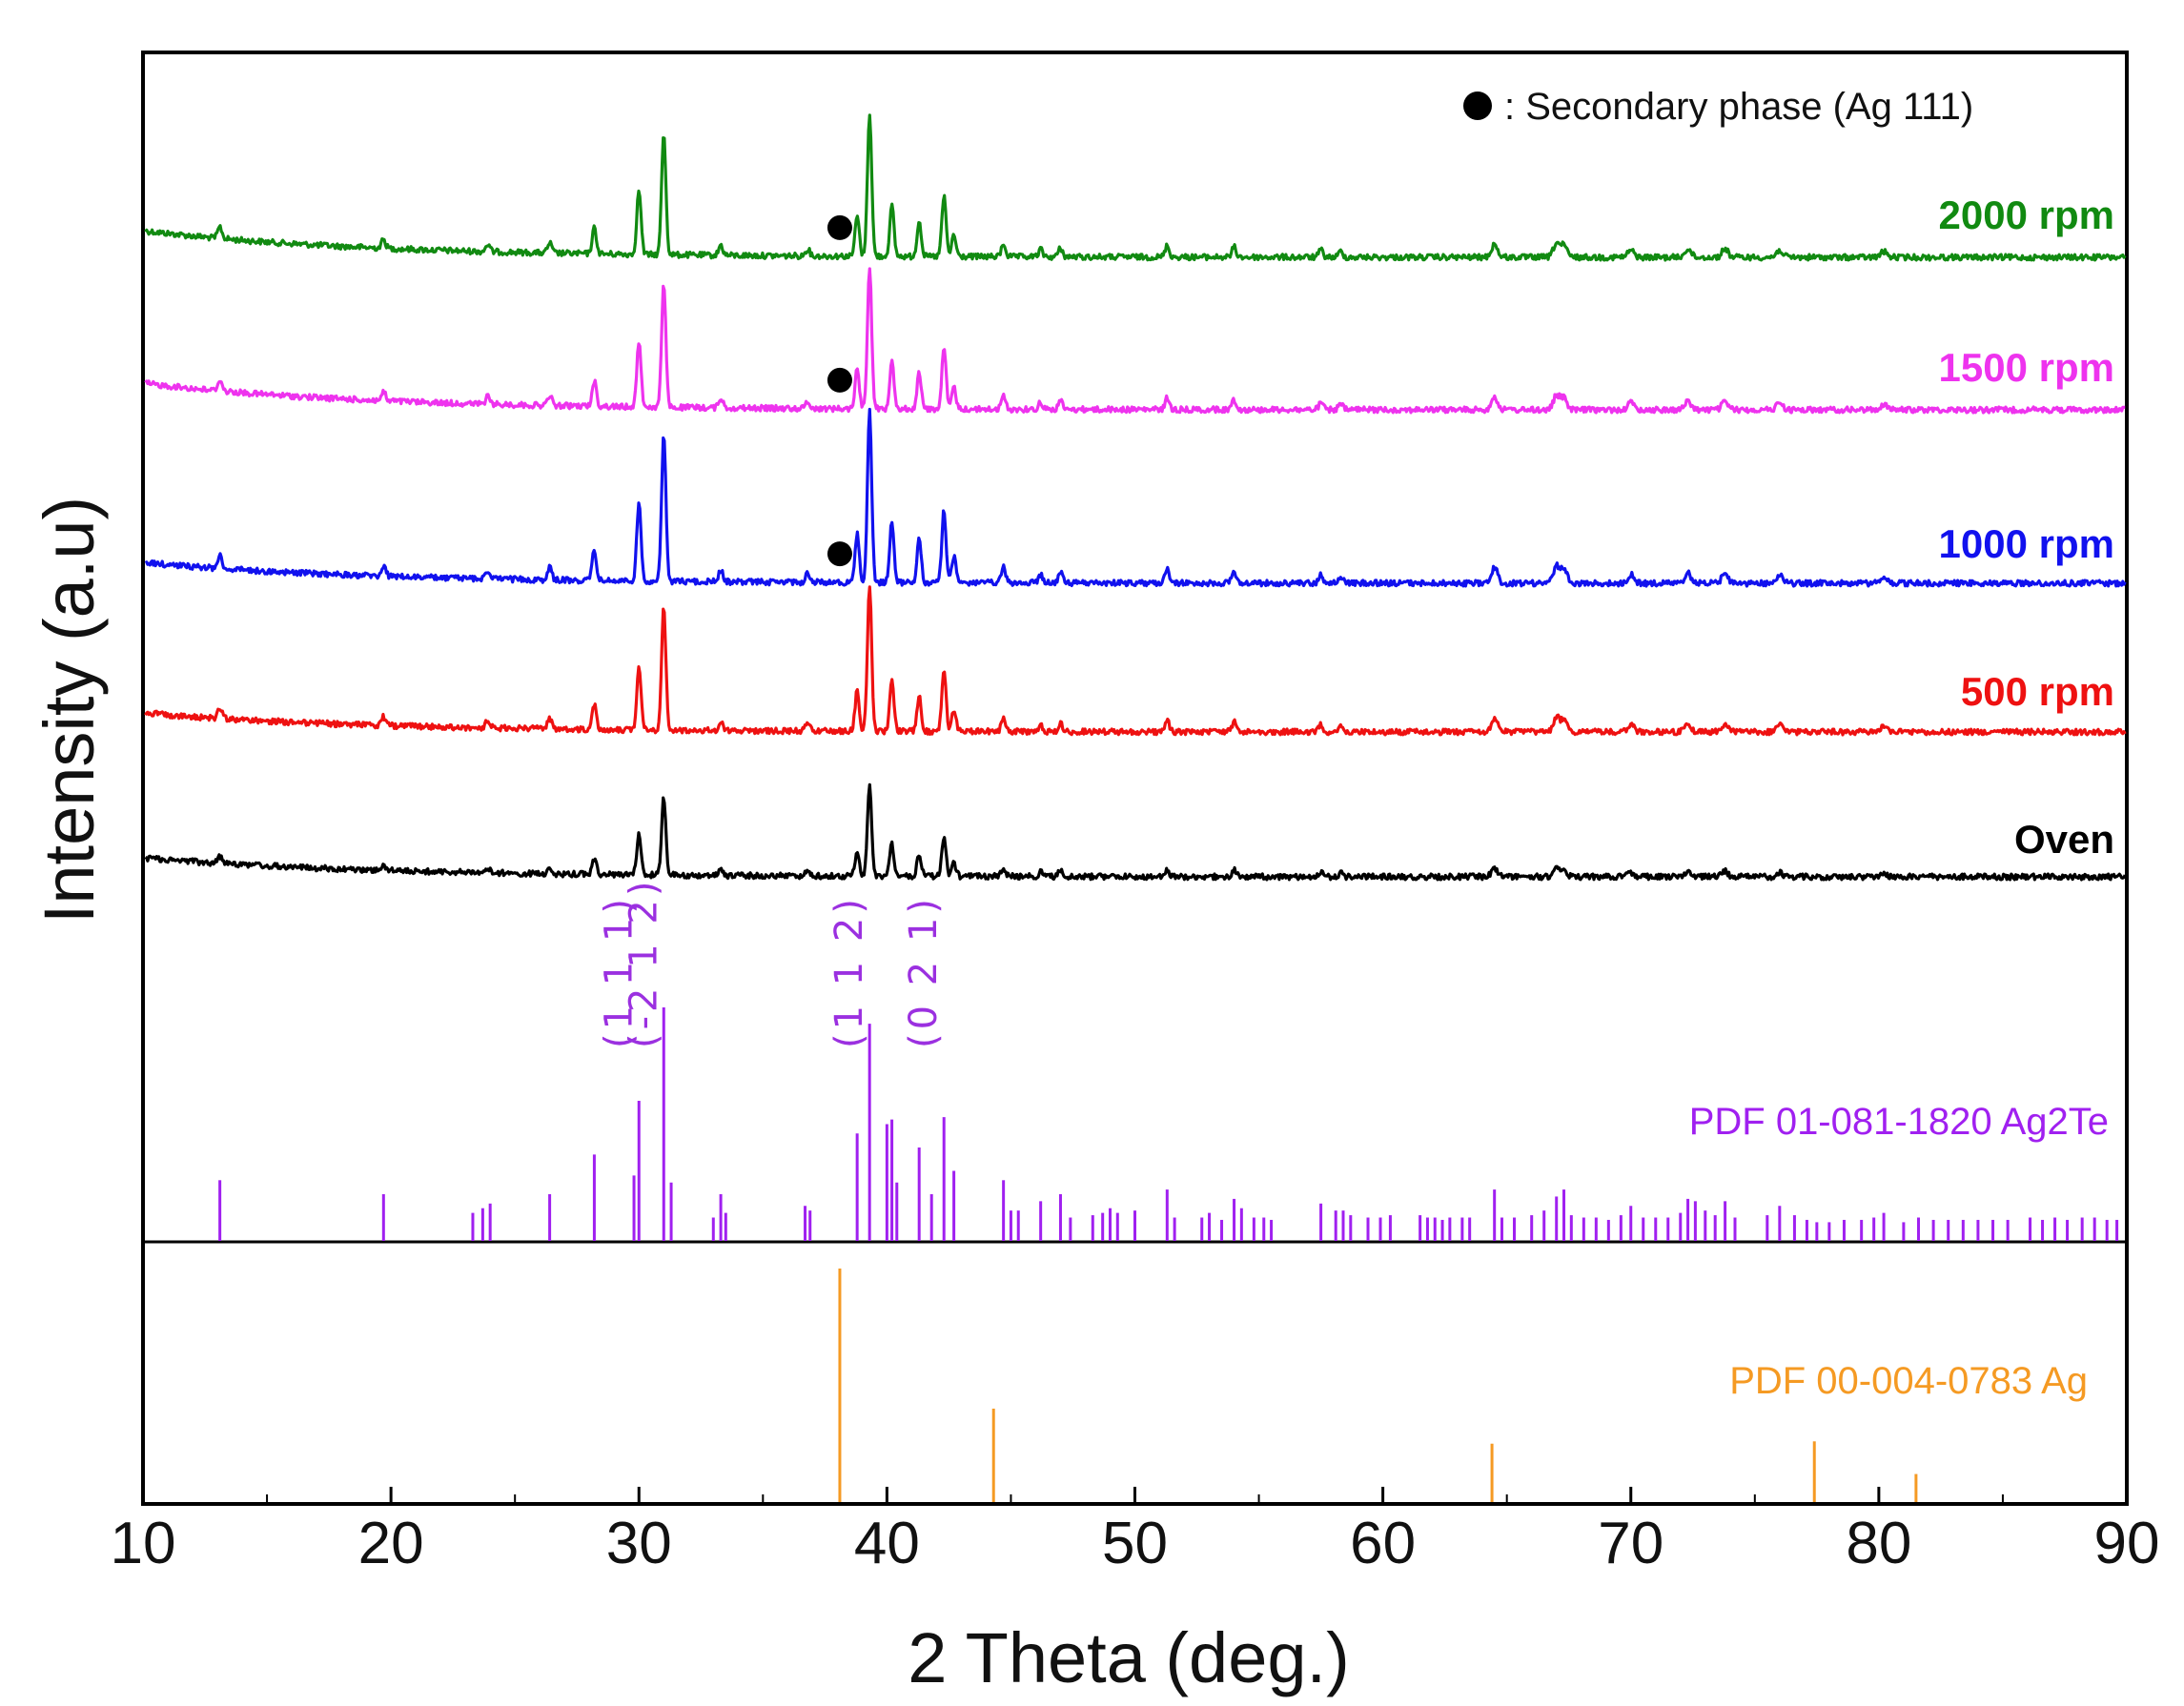  I want to click on legend: : Secondary phase (Ag 111), so click(1718, 107).